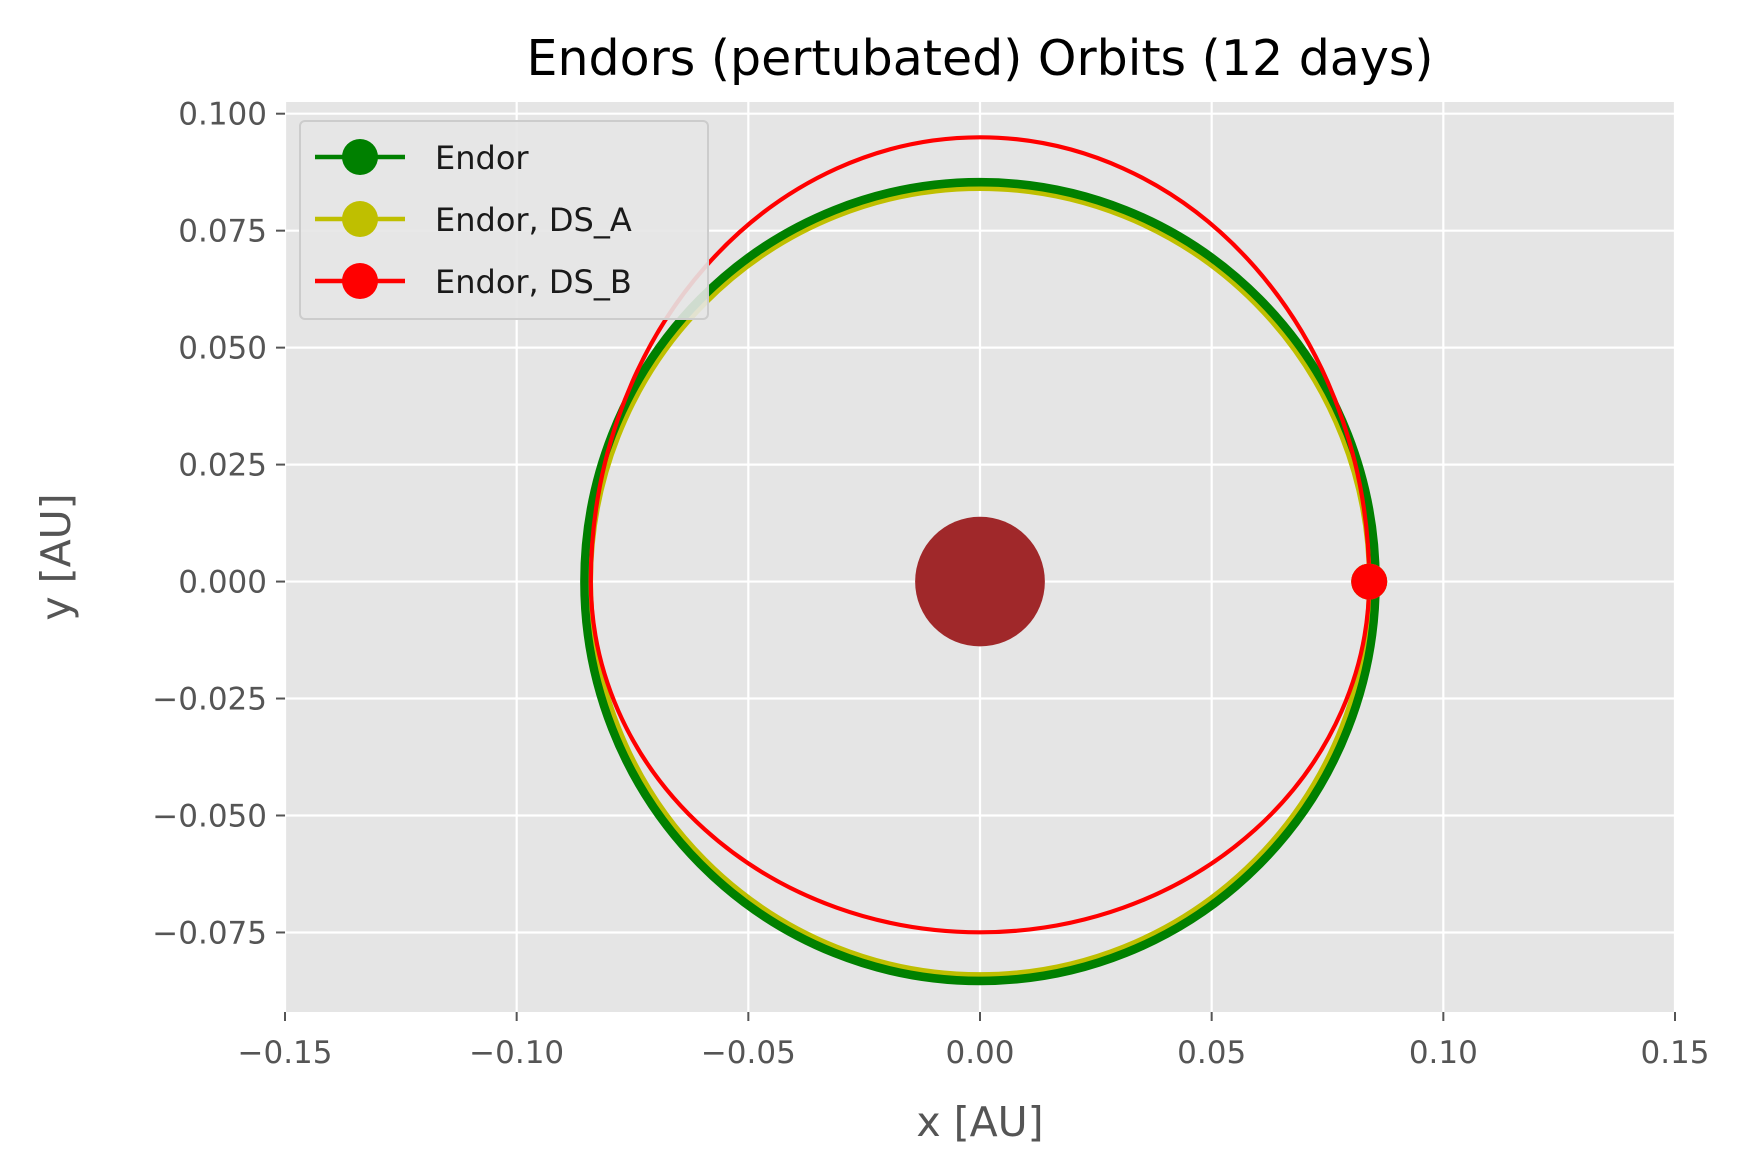 The height and width of the screenshot is (1170, 1745). What do you see at coordinates (222, 115) in the screenshot?
I see `y-tick-label: 0.100` at bounding box center [222, 115].